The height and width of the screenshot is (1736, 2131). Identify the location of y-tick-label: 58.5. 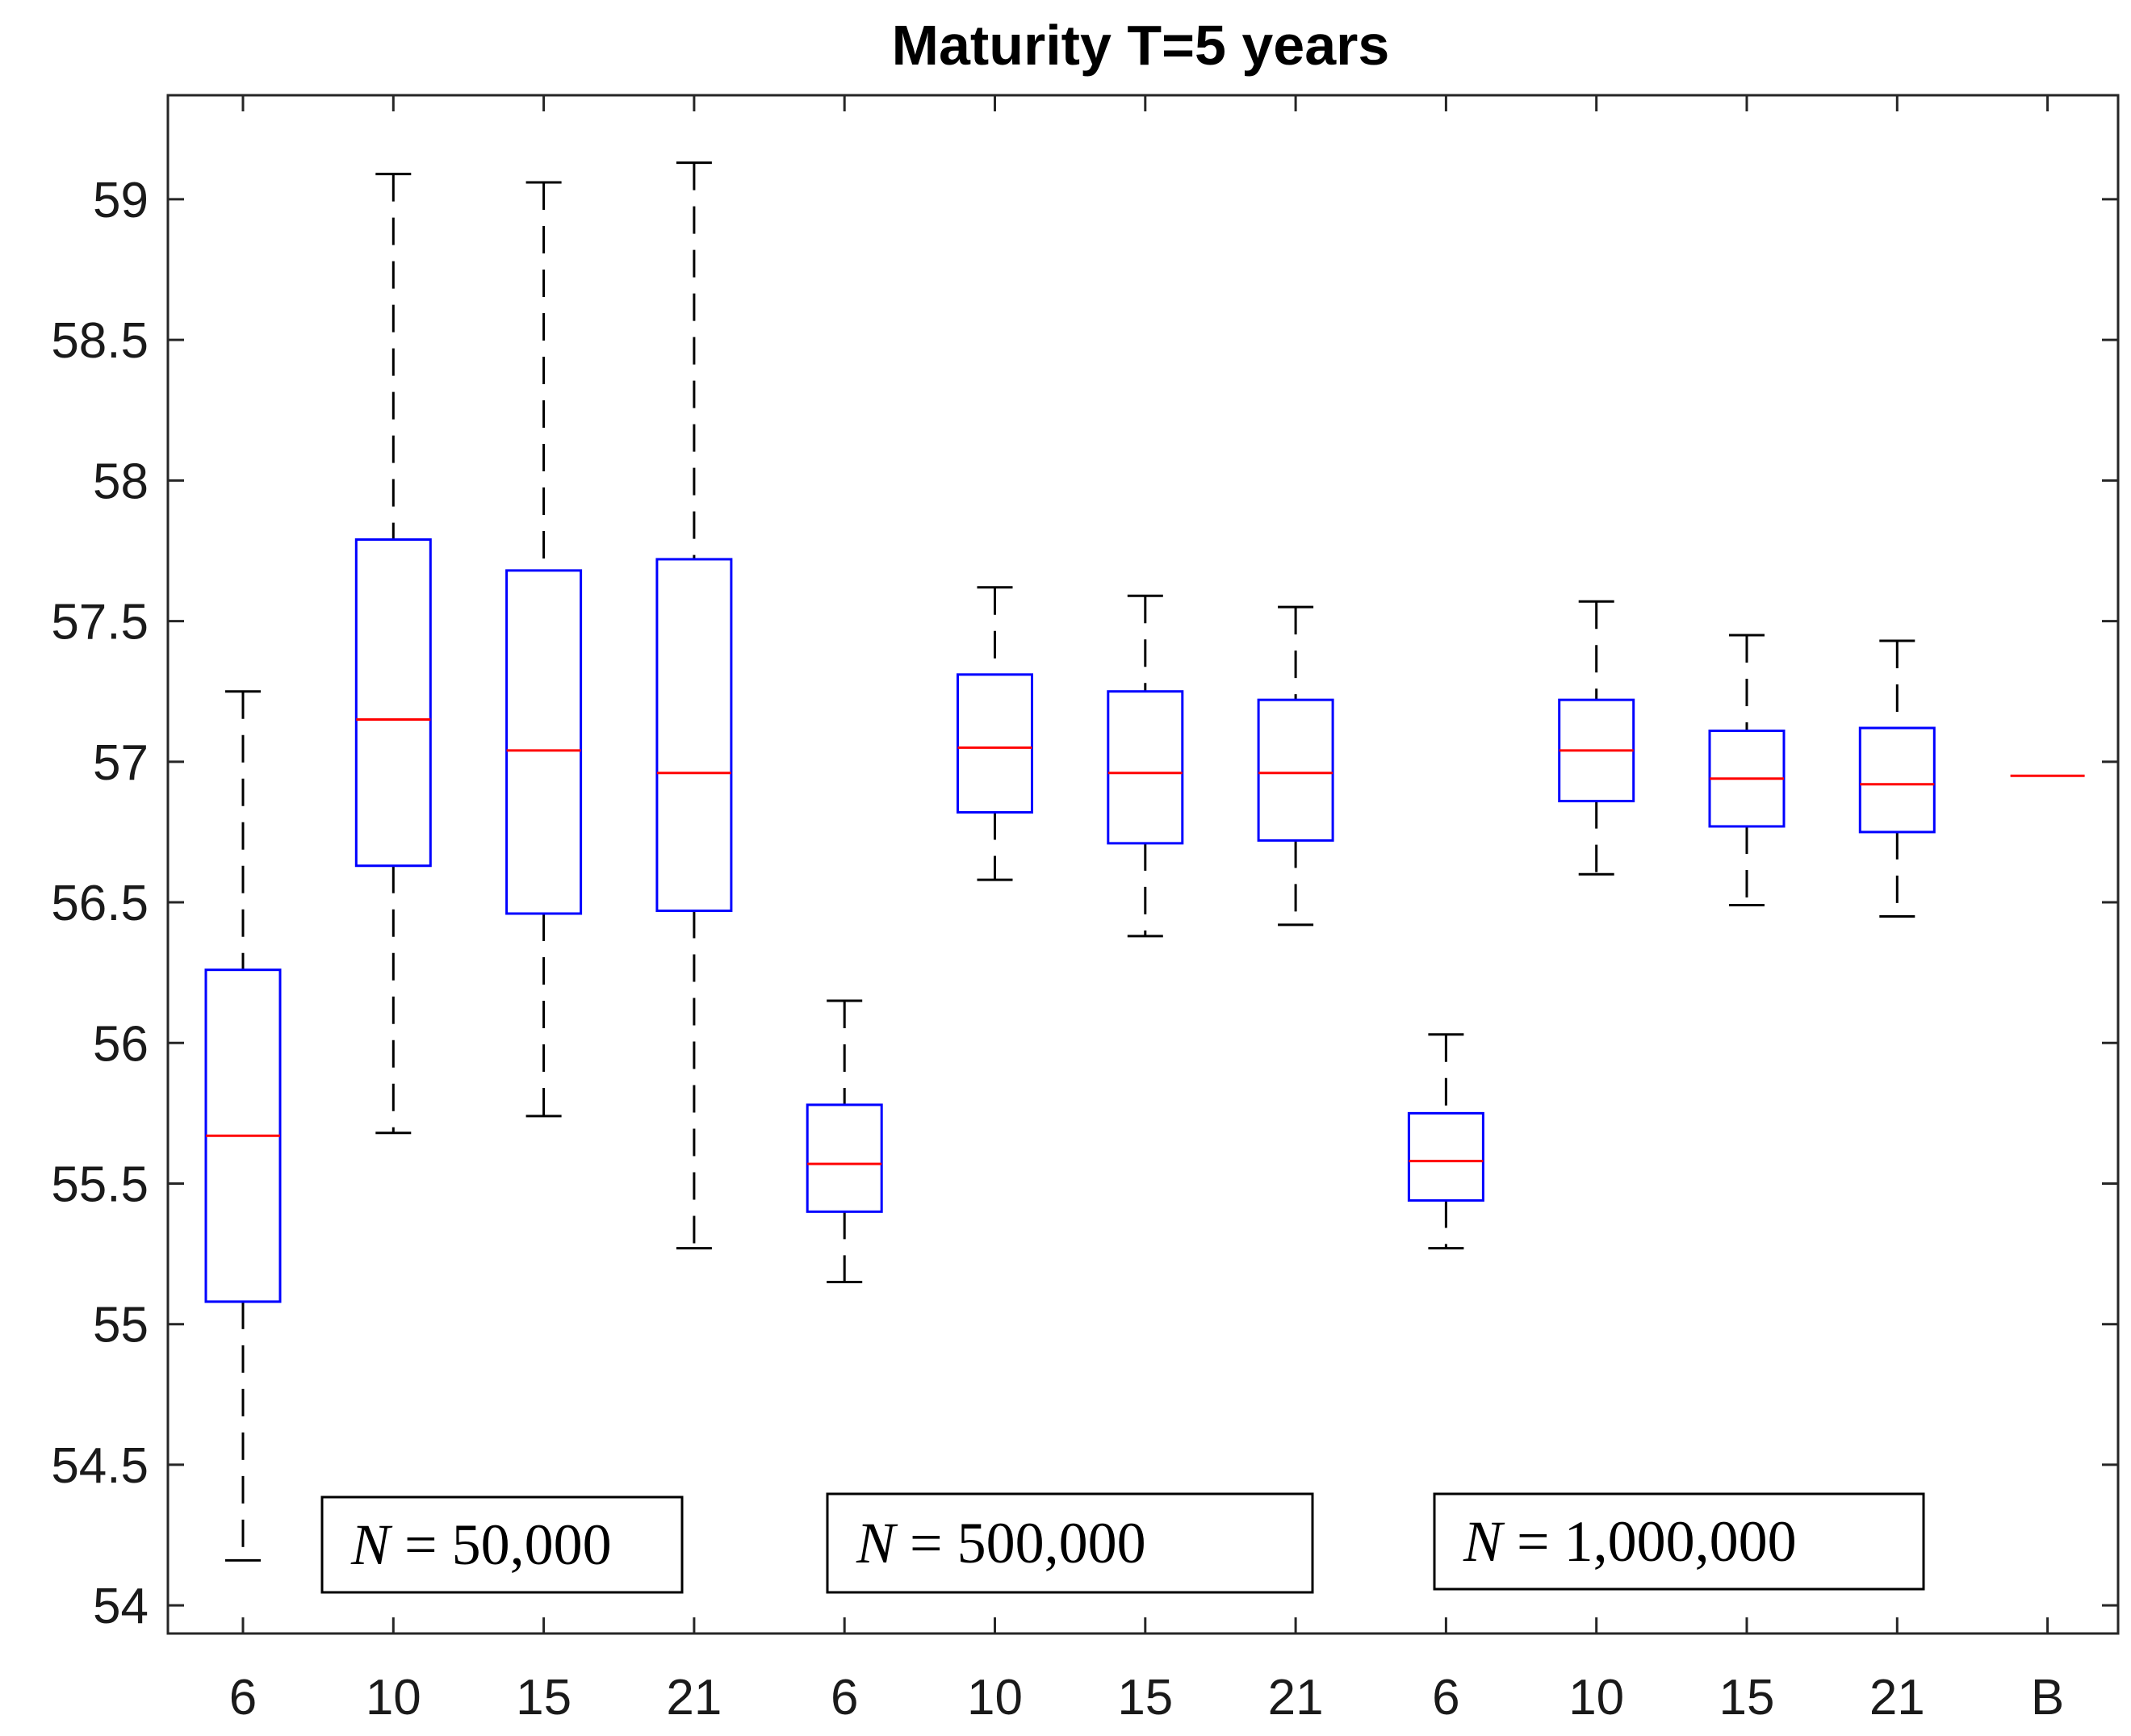
(100, 341).